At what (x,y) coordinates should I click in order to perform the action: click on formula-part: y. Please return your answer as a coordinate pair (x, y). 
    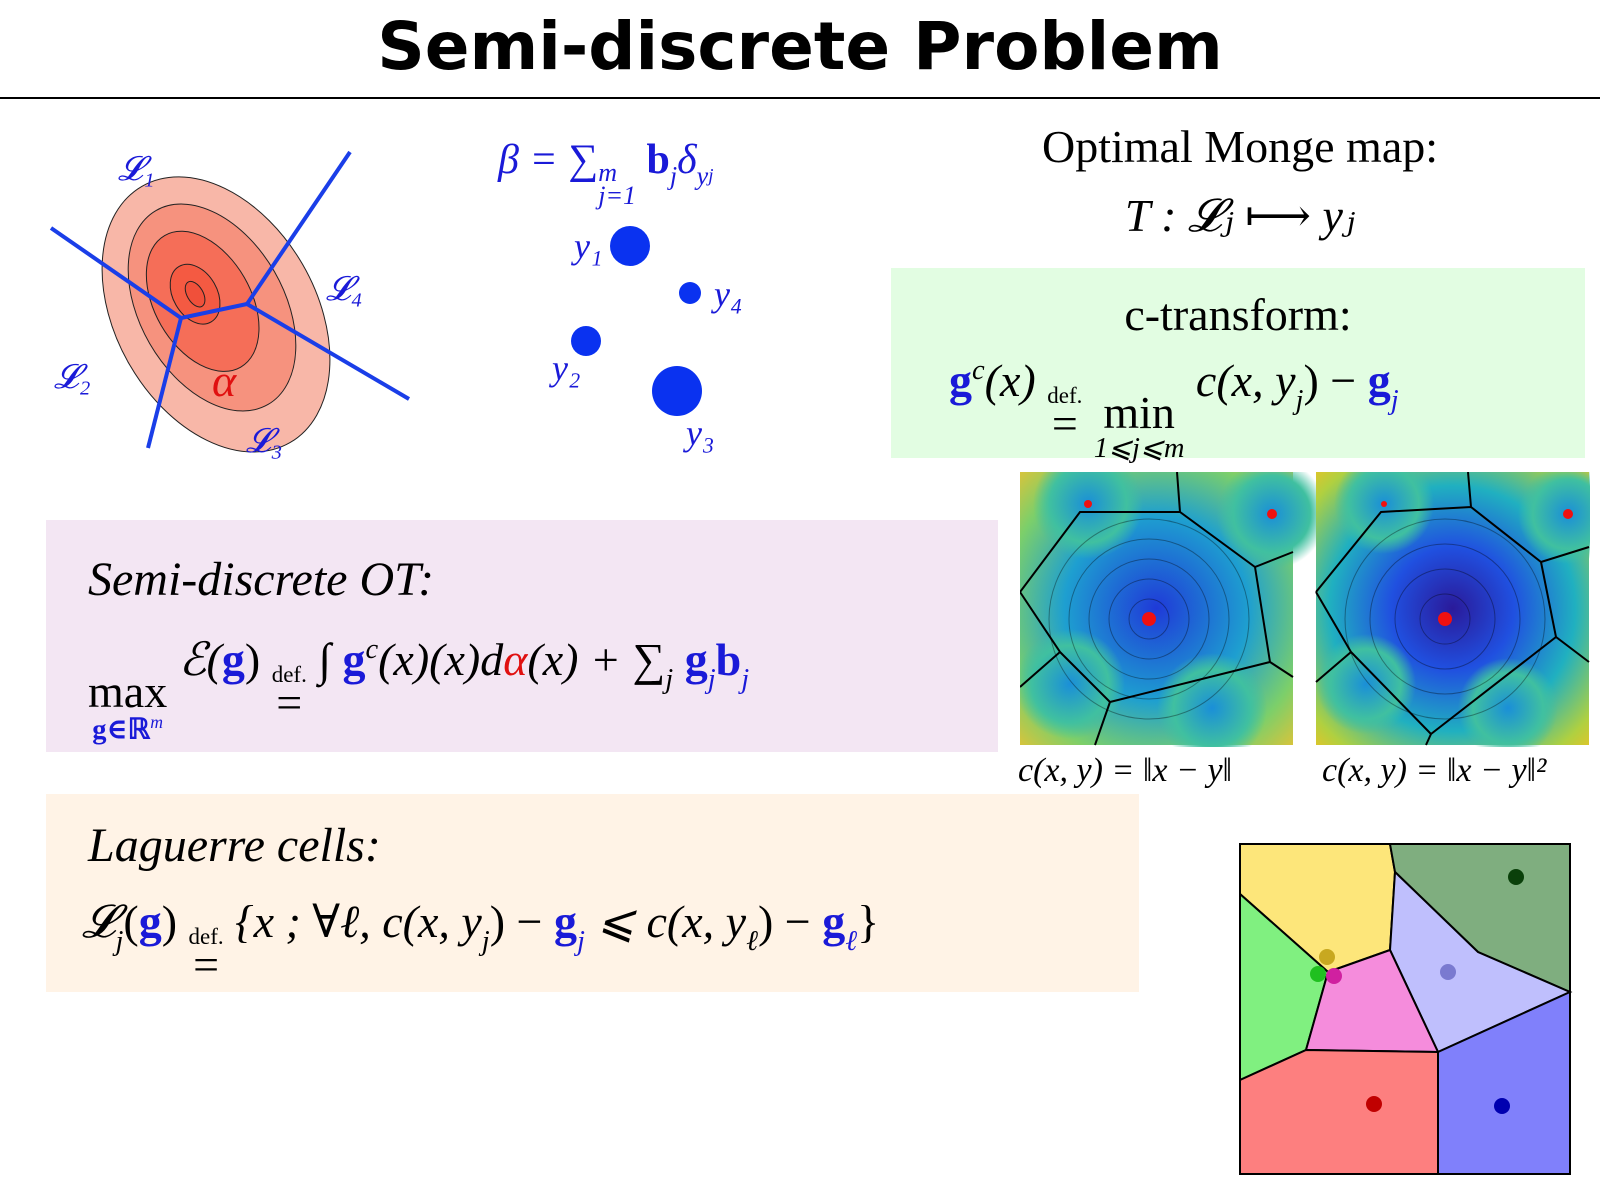
    Looking at the image, I should click on (702, 176).